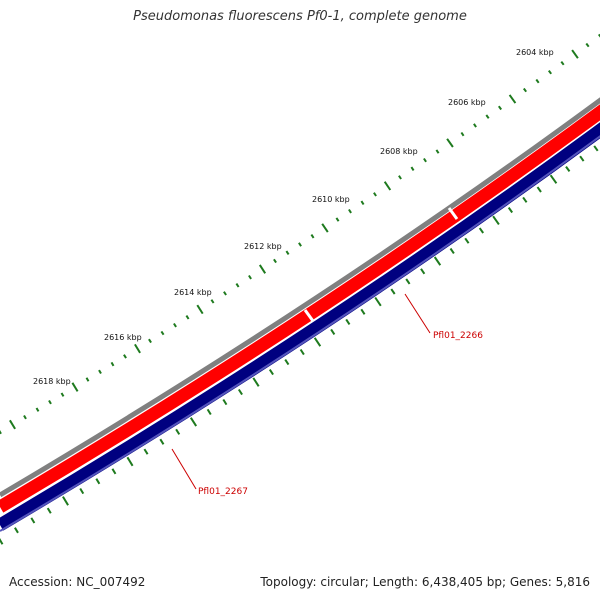 The width and height of the screenshot is (600, 600). I want to click on scale-label: 2614 kbp, so click(193, 292).